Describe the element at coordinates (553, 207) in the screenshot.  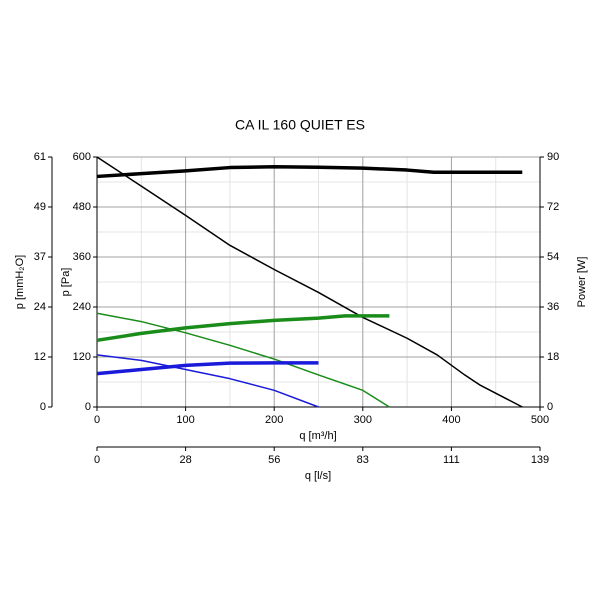
I see `y2-tick-label: 72` at that location.